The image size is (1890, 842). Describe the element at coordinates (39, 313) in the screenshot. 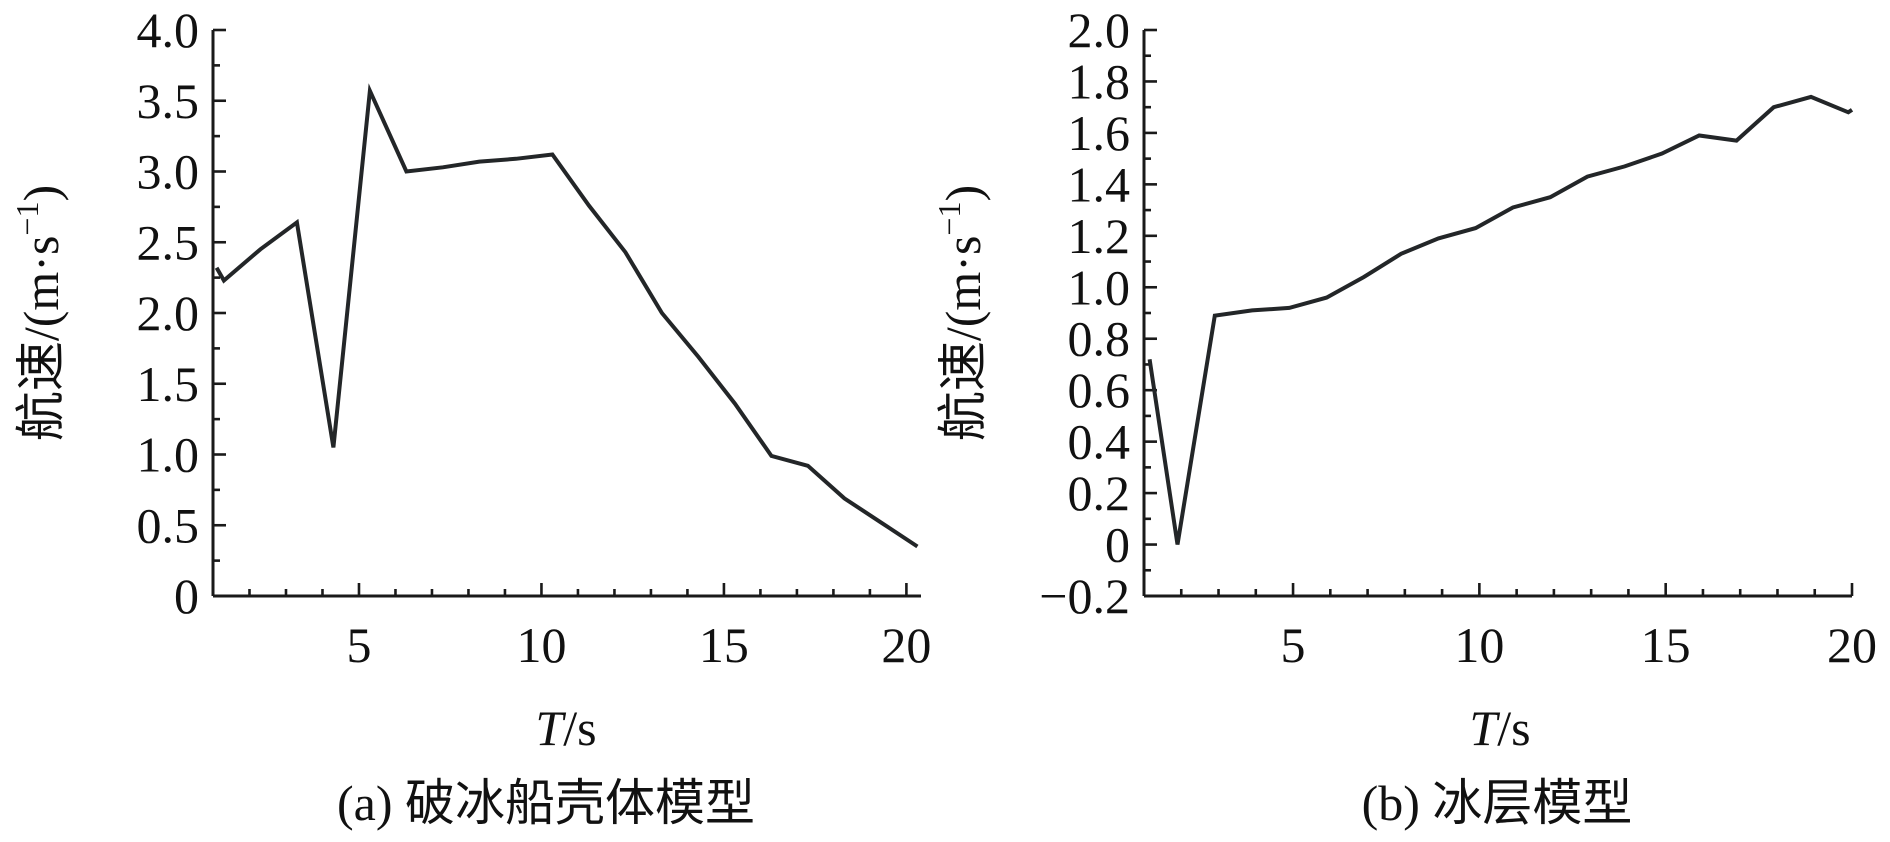

I see `y-axis-title-a: 航速/(m·s−1)` at that location.